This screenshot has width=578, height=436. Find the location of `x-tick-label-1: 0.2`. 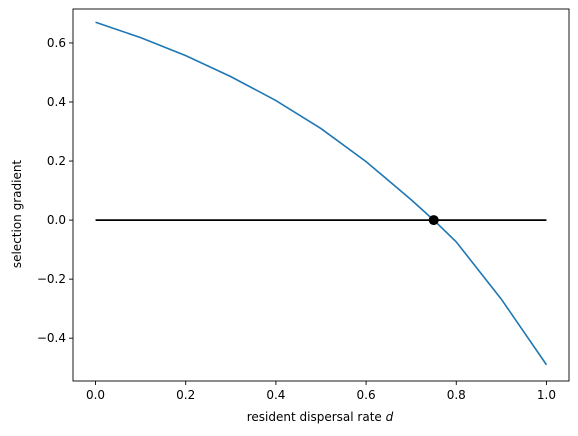

x-tick-label-1: 0.2 is located at coordinates (185, 395).